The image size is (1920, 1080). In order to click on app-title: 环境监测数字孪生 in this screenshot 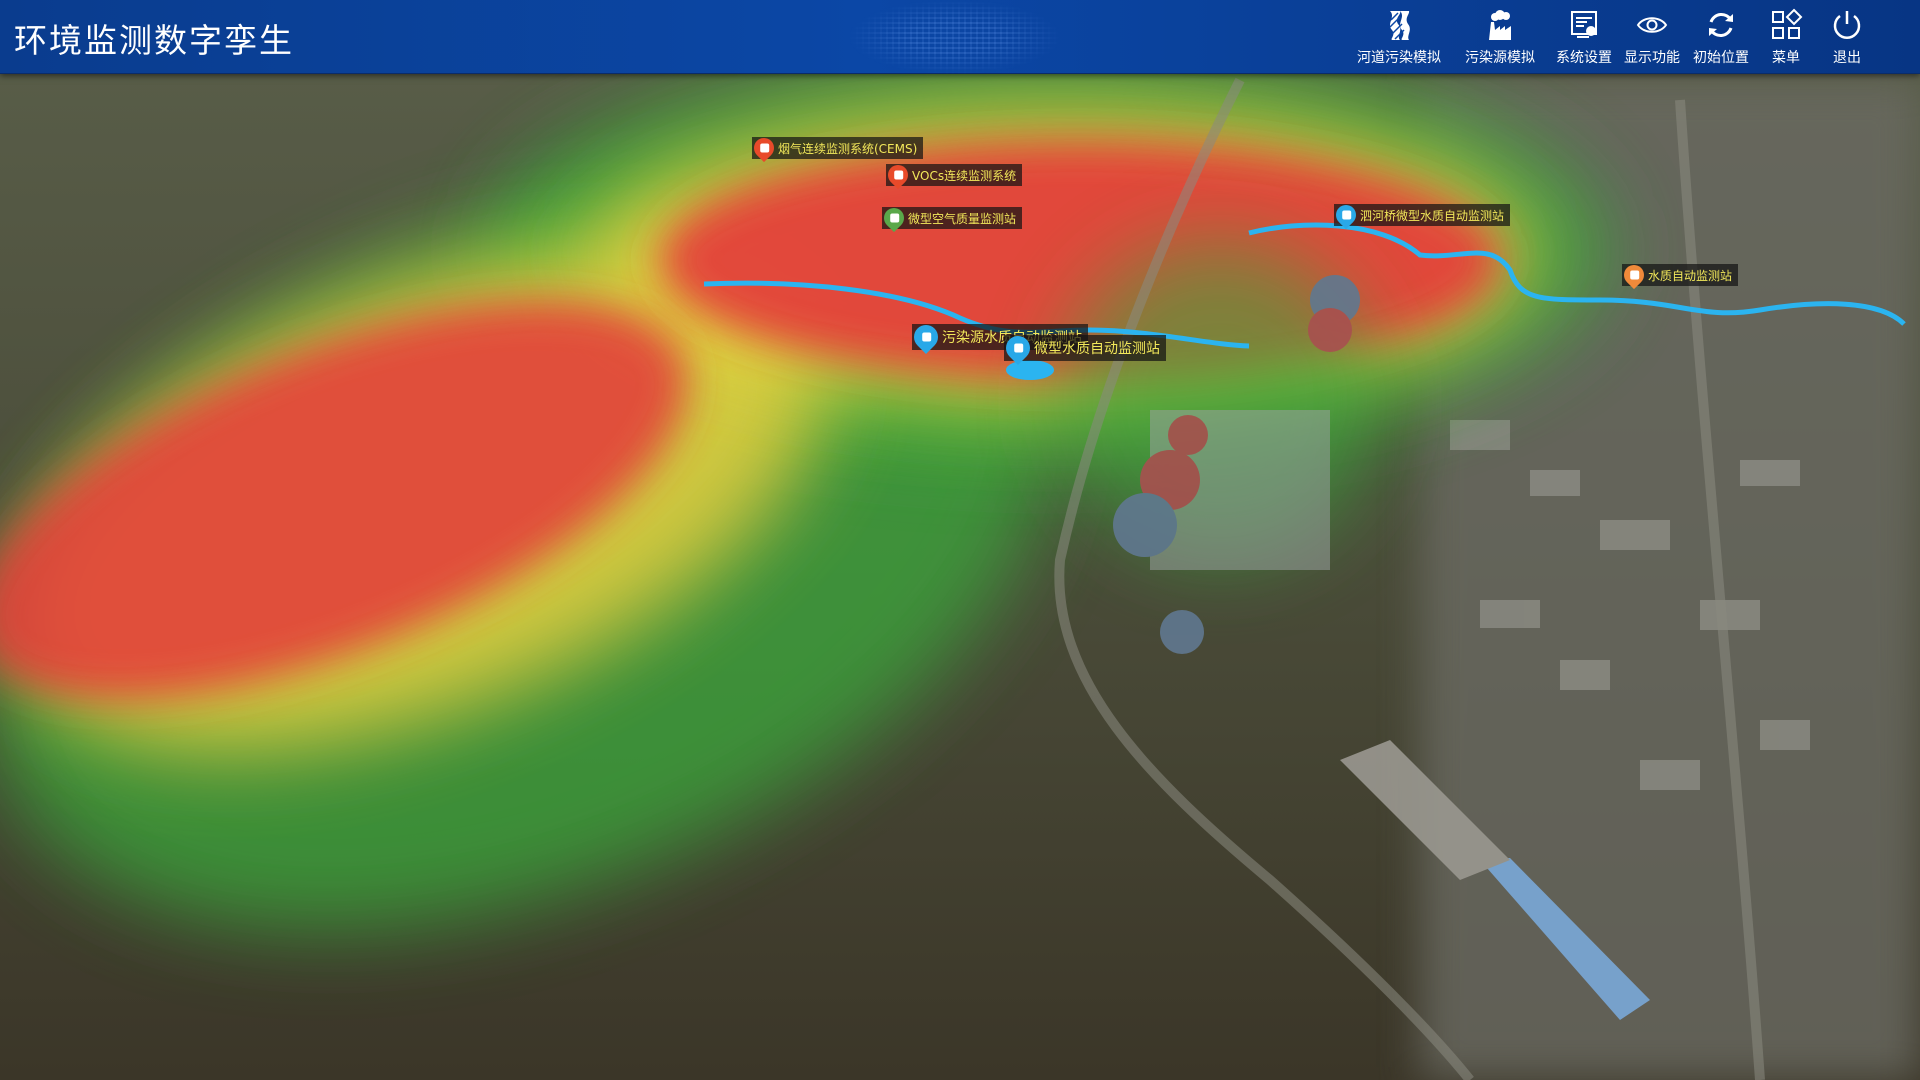, I will do `click(154, 40)`.